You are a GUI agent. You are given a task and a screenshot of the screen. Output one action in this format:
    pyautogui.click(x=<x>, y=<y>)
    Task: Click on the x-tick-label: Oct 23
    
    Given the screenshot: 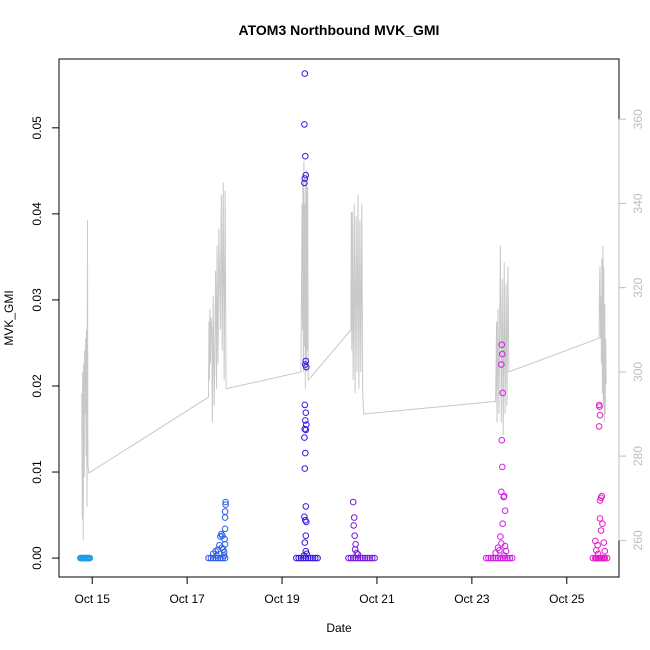 What is the action you would take?
    pyautogui.click(x=472, y=599)
    